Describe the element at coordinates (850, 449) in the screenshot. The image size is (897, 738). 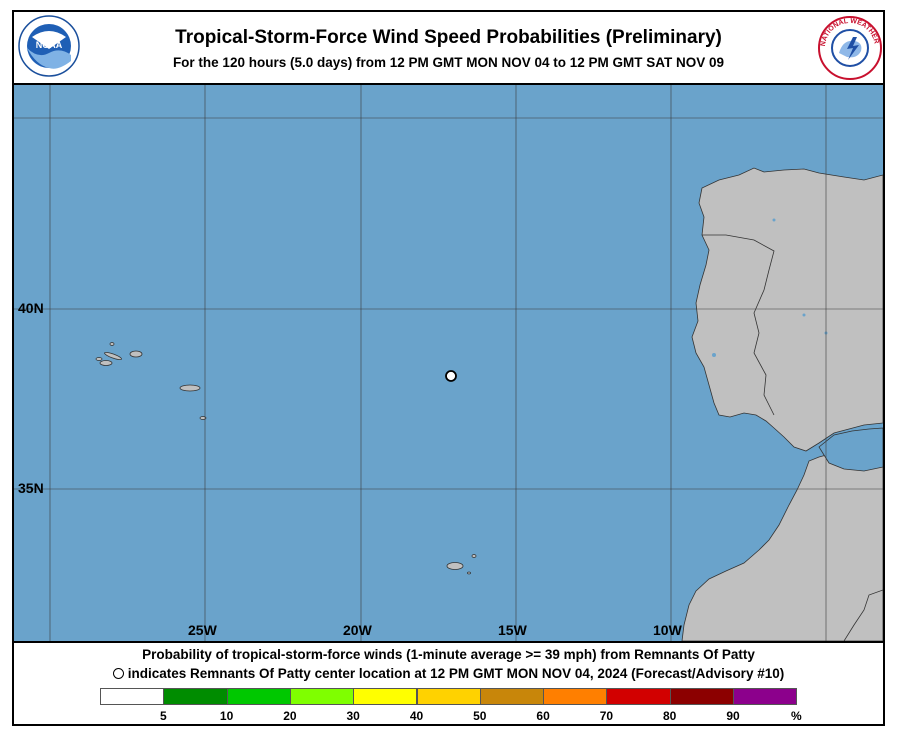
I see `mediterranean-sea` at that location.